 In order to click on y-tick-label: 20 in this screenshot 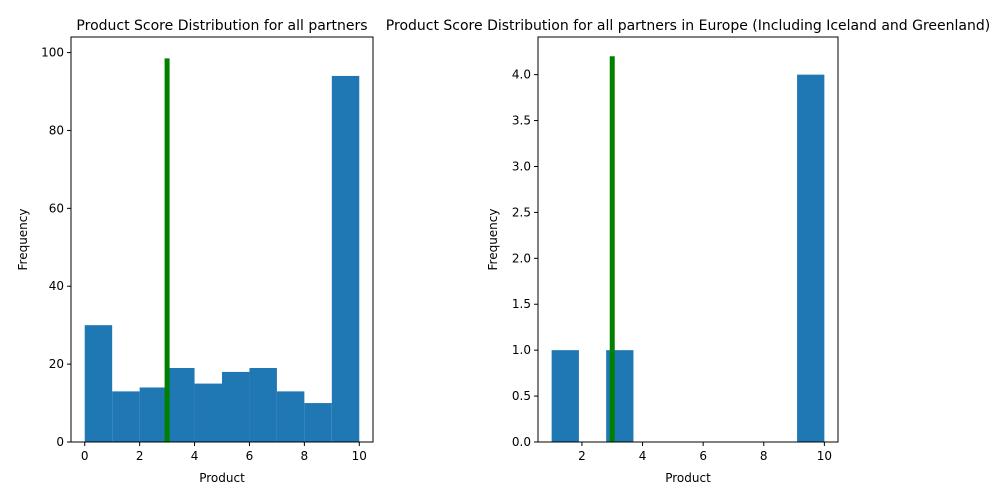, I will do `click(56, 364)`.